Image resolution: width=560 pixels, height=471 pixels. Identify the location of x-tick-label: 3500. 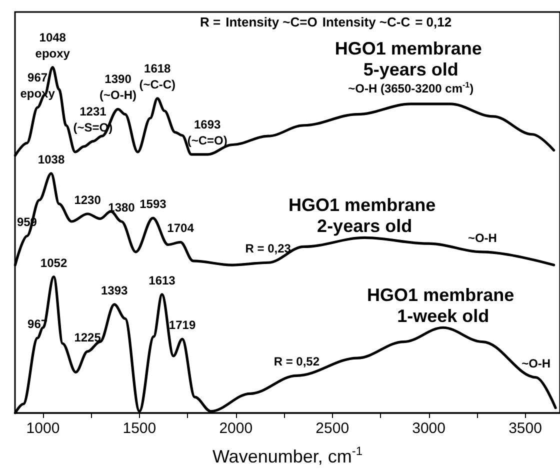
(525, 428).